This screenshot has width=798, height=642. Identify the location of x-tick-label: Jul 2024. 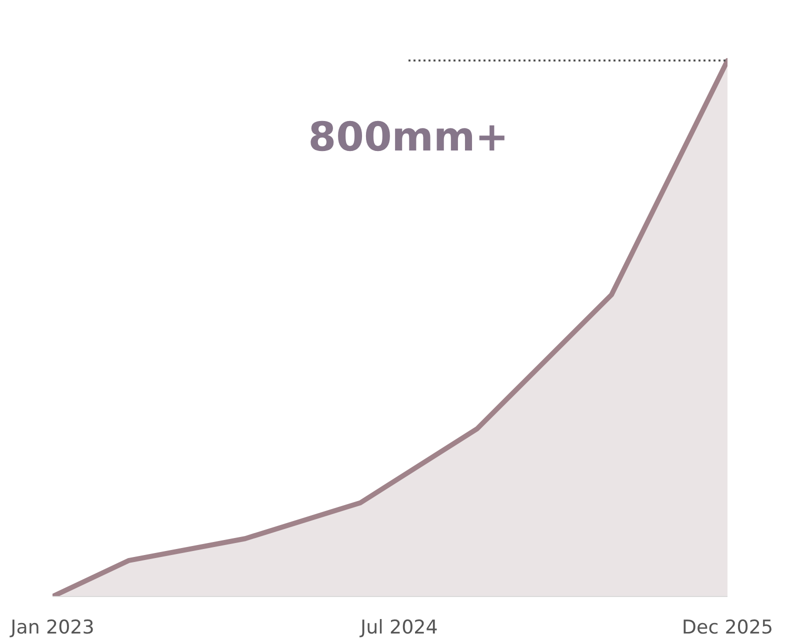
(399, 627).